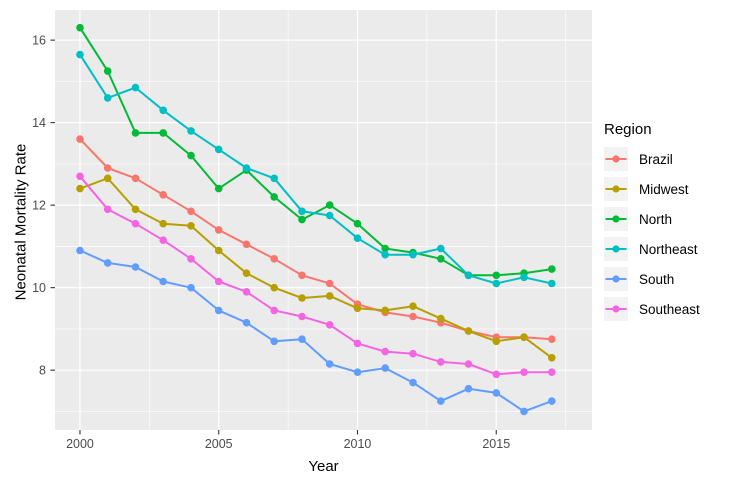 The width and height of the screenshot is (731, 487). I want to click on y-tick-label: 14, so click(39, 123).